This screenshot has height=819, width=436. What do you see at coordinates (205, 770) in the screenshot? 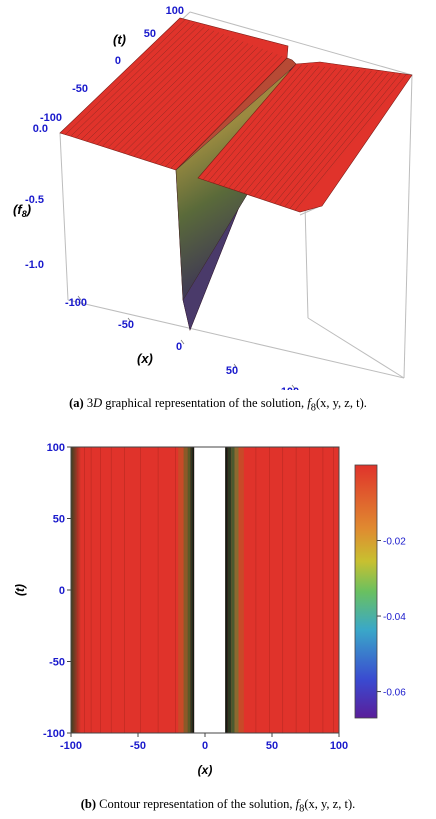
I see `contour-x-label: (x)` at bounding box center [205, 770].